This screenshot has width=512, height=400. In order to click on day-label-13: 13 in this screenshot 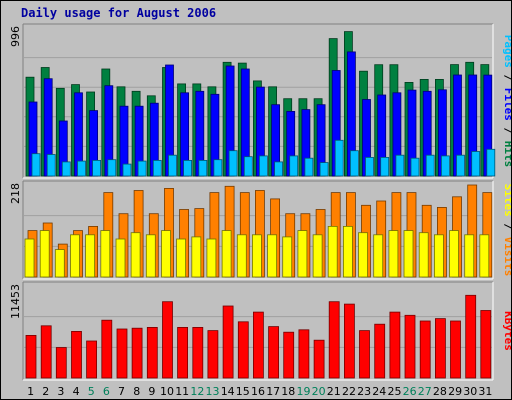, I will do `click(213, 391)`.